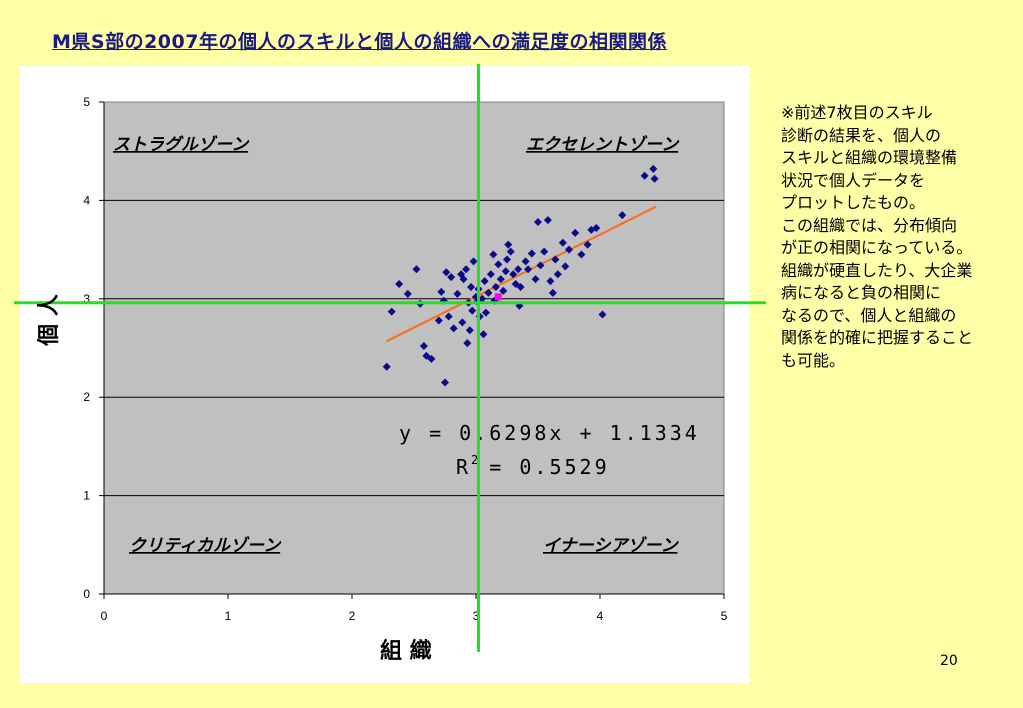  What do you see at coordinates (877, 337) in the screenshot?
I see `note-line: 関係を的確に把握すること` at bounding box center [877, 337].